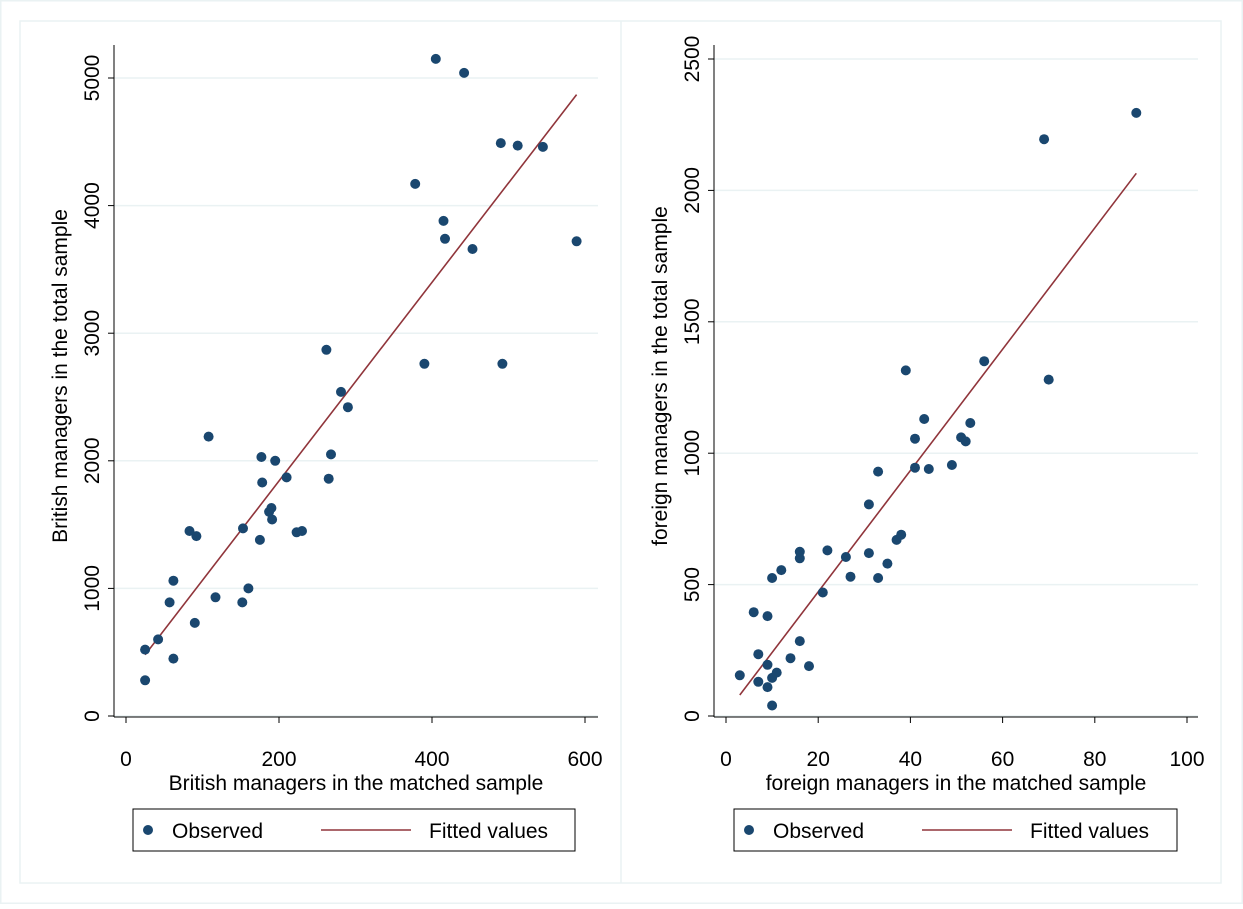 This screenshot has width=1243, height=909. I want to click on y-tick-label: 3000, so click(92, 333).